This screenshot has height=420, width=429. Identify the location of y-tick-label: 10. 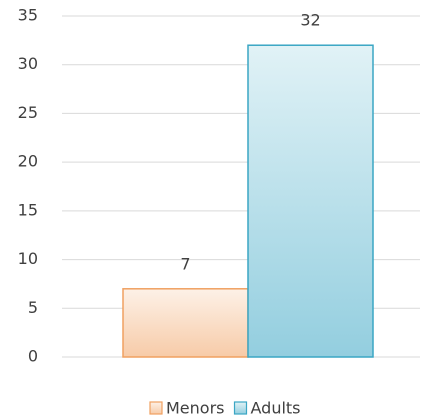
(28, 258).